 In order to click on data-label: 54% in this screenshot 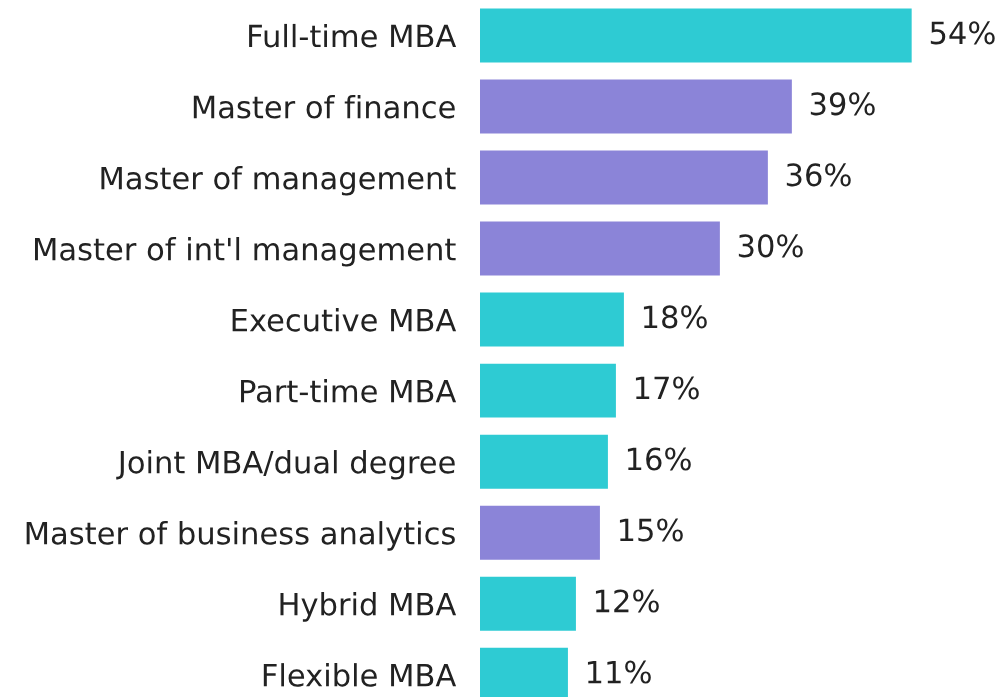, I will do `click(962, 33)`.